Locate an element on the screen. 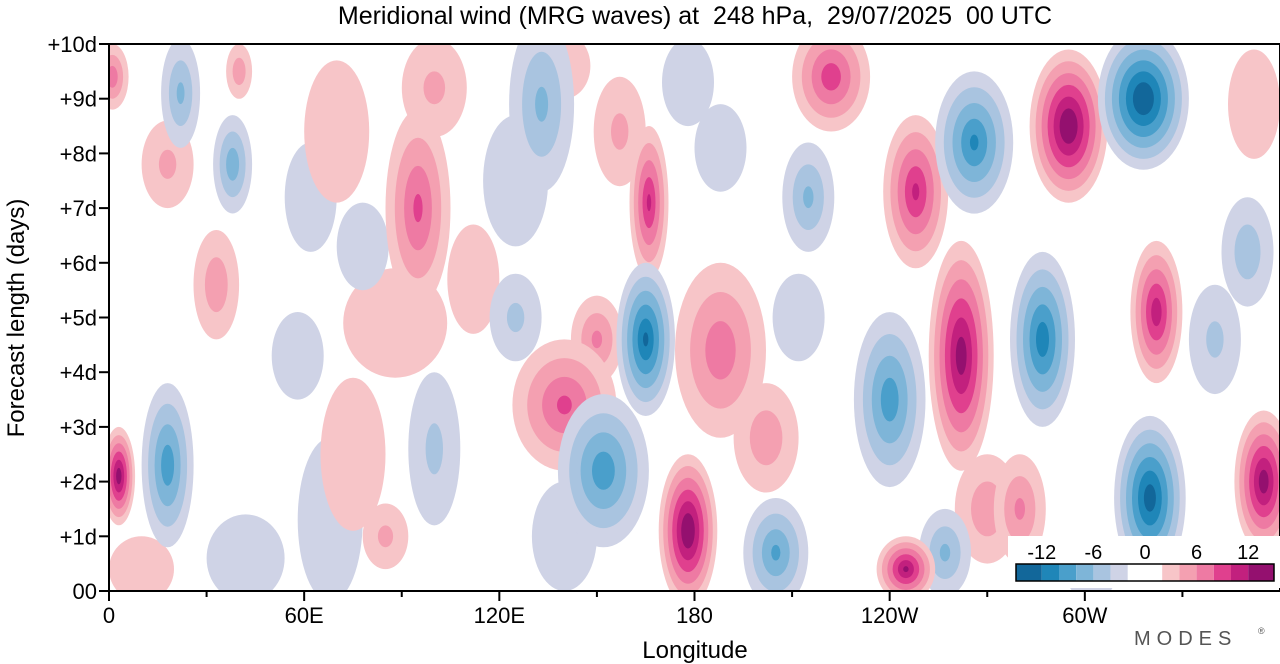 The image size is (1280, 664). colorbar: -12 -6 0 6 12 is located at coordinates (1144, 562).